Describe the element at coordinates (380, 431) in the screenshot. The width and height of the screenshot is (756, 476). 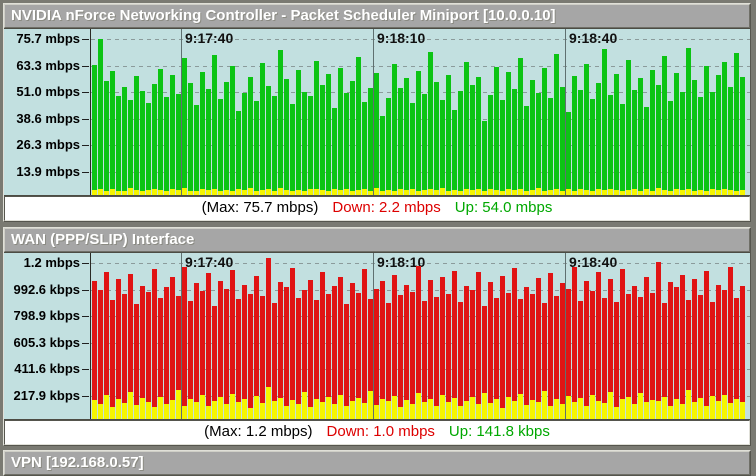
I see `down-rate-label: Down: 1.0 mbps` at that location.